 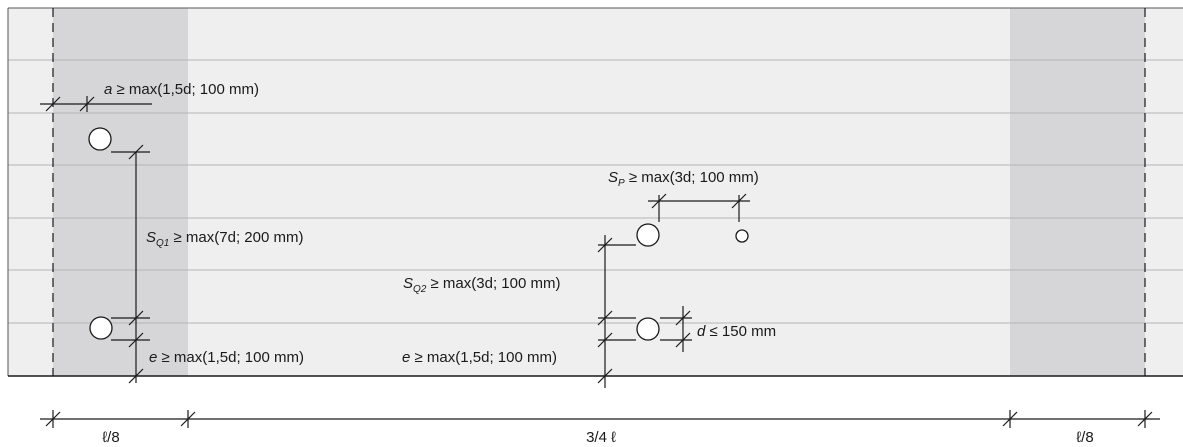 I want to click on dim-a-line, so click(x=96, y=104).